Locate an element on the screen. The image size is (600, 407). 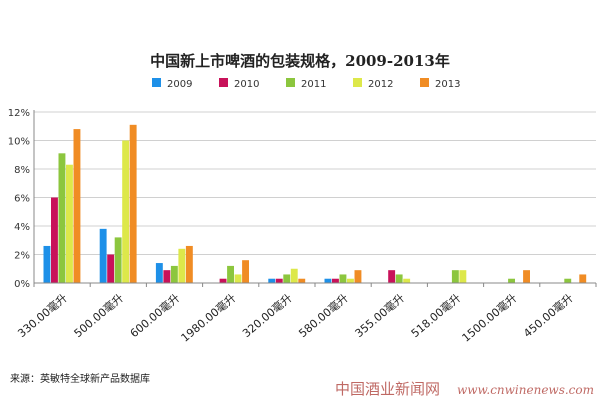
x-tick-label: 450.00毫升 is located at coordinates (547, 316).